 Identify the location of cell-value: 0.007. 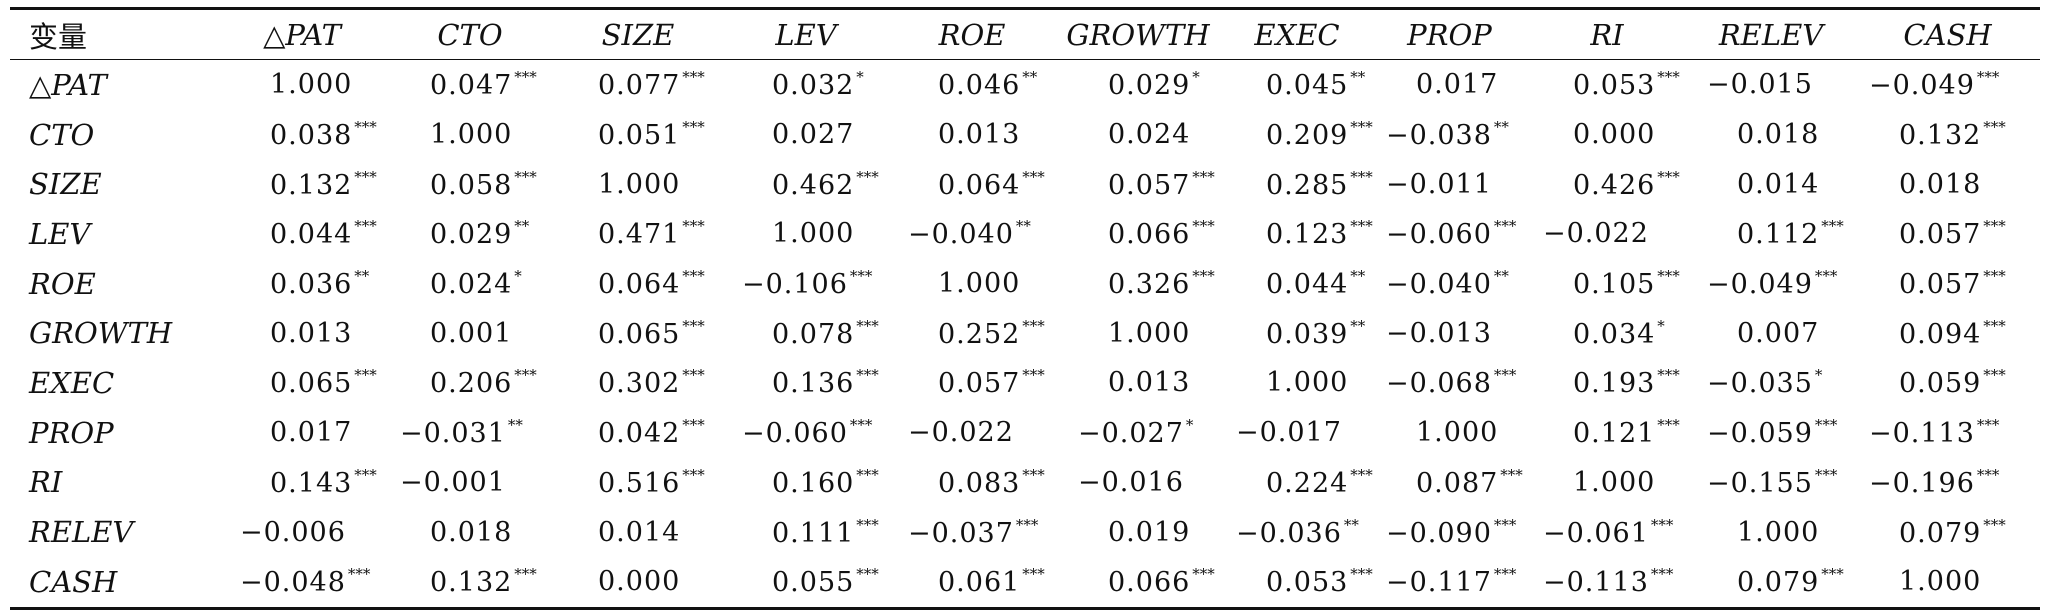
(1778, 333).